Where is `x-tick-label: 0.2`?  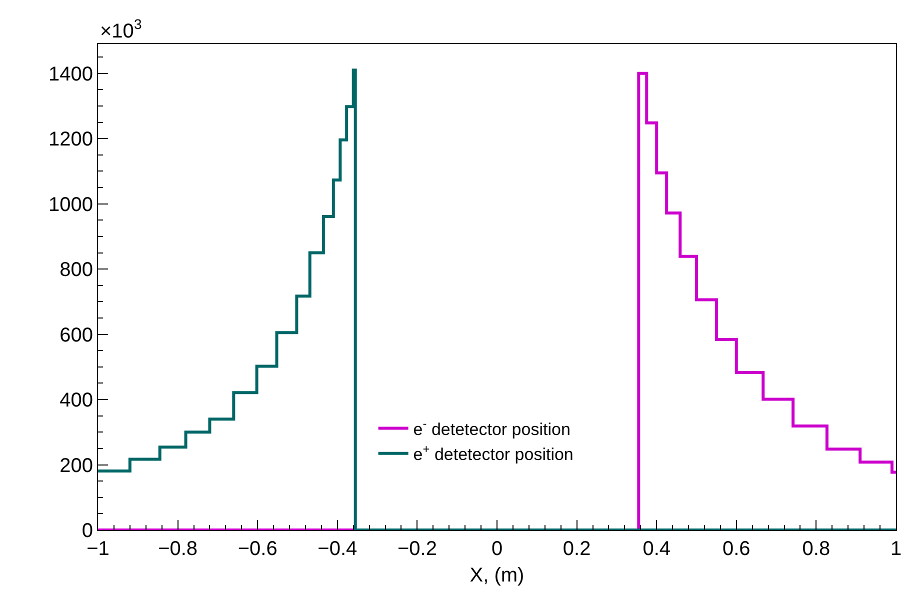
x-tick-label: 0.2 is located at coordinates (576, 549).